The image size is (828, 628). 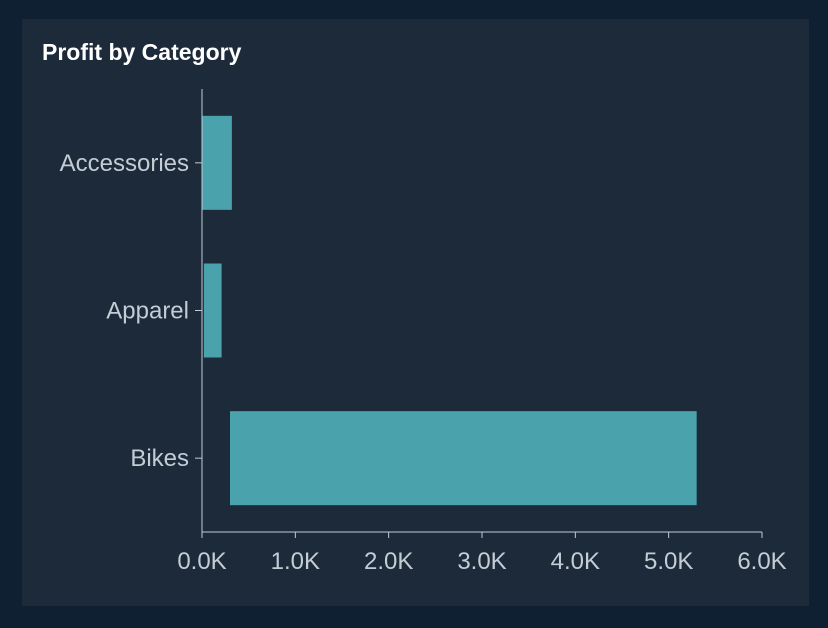 I want to click on bar-accessories, so click(x=217, y=162).